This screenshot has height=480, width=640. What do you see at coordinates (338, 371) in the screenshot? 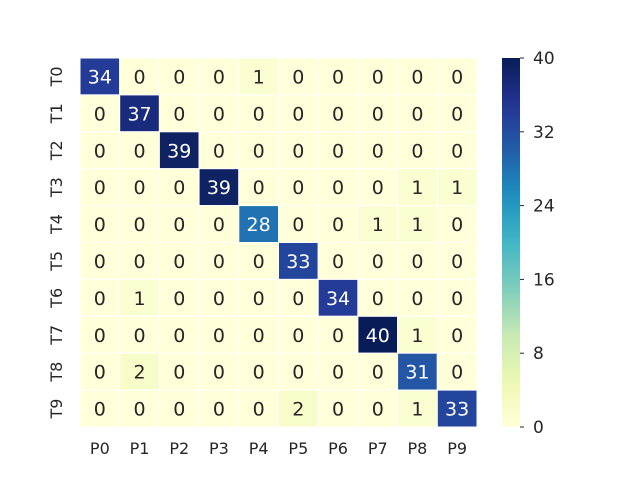
I see `heatmap-cell-T8-P6` at bounding box center [338, 371].